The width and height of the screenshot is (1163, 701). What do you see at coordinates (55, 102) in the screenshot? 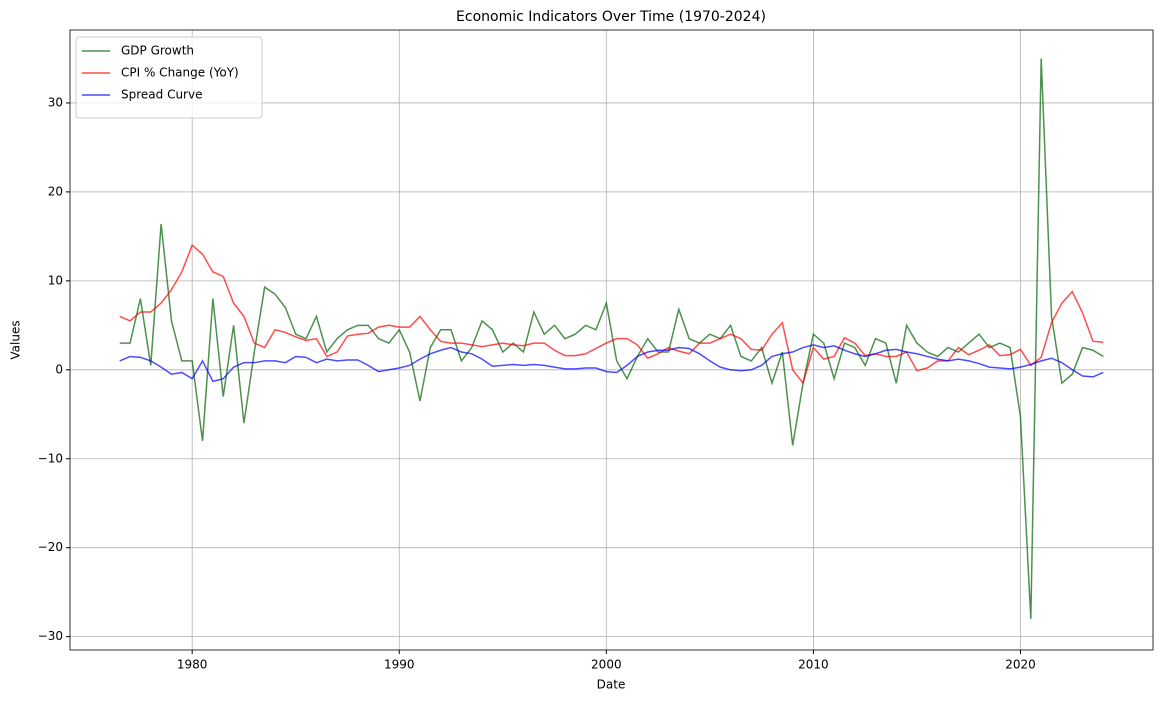
I see `y-tick-label: 30` at bounding box center [55, 102].